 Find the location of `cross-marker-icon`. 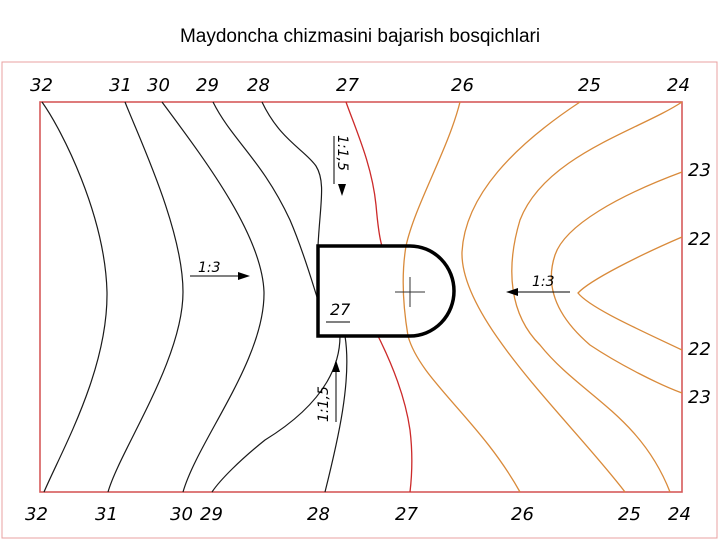

cross-marker-icon is located at coordinates (410, 292).